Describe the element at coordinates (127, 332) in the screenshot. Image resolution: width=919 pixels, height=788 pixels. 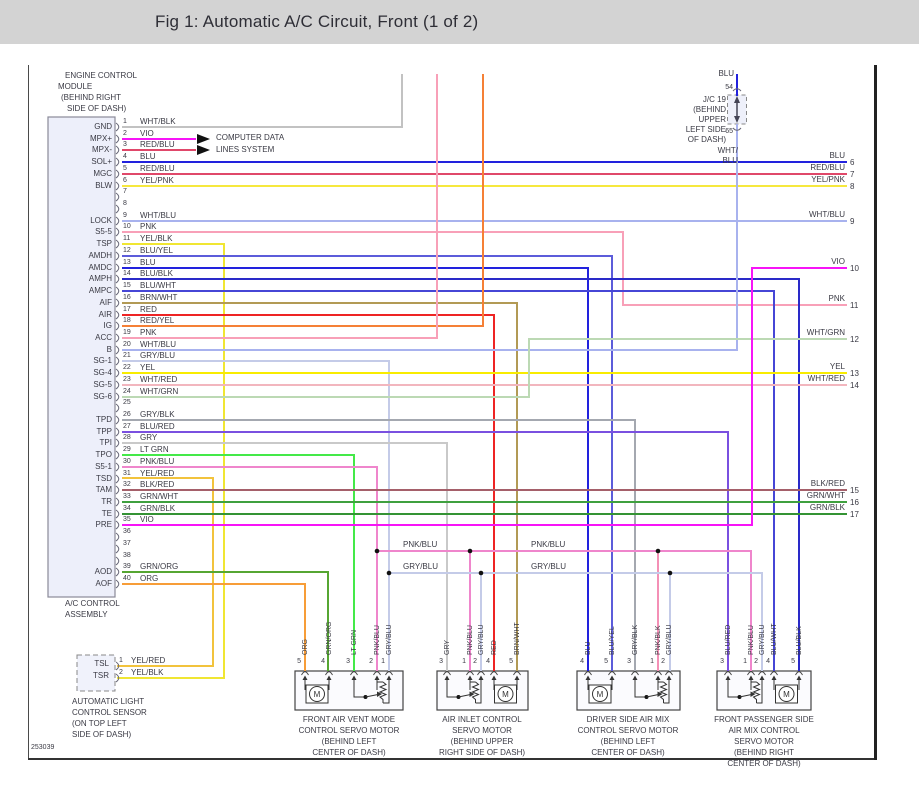
I see `ecm-pin-number: 19` at that location.